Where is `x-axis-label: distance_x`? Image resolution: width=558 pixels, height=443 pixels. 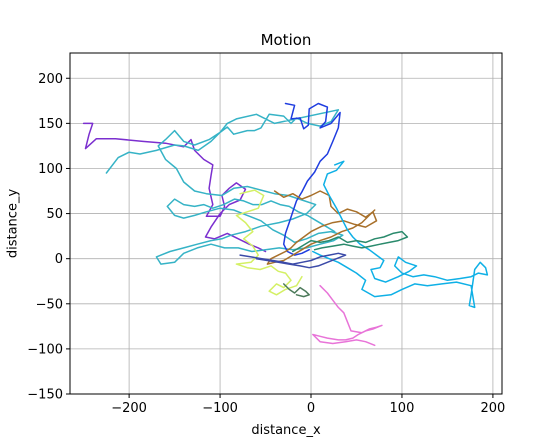 x-axis-label: distance_x is located at coordinates (286, 430).